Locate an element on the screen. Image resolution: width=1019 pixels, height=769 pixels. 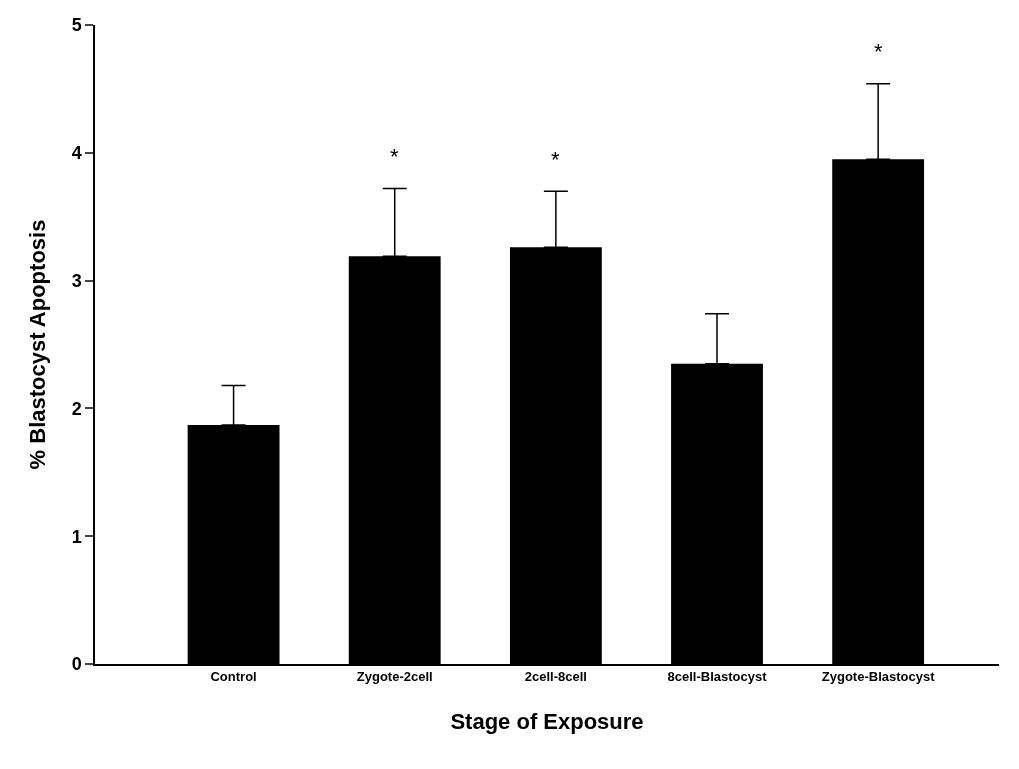
x-tick-label: 2cell-8cell is located at coordinates (555, 677).